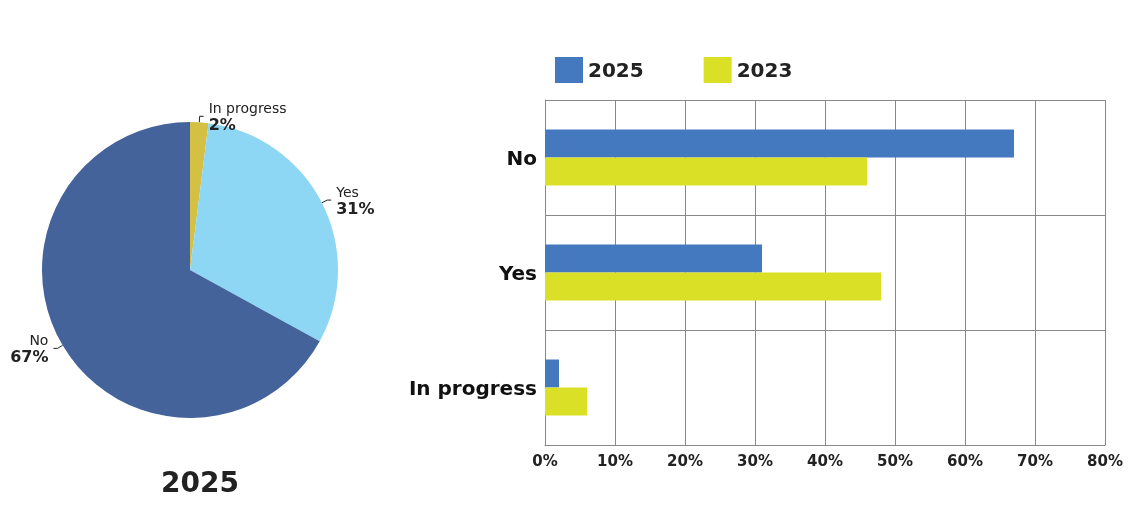  I want to click on data-label: 2%, so click(222, 125).